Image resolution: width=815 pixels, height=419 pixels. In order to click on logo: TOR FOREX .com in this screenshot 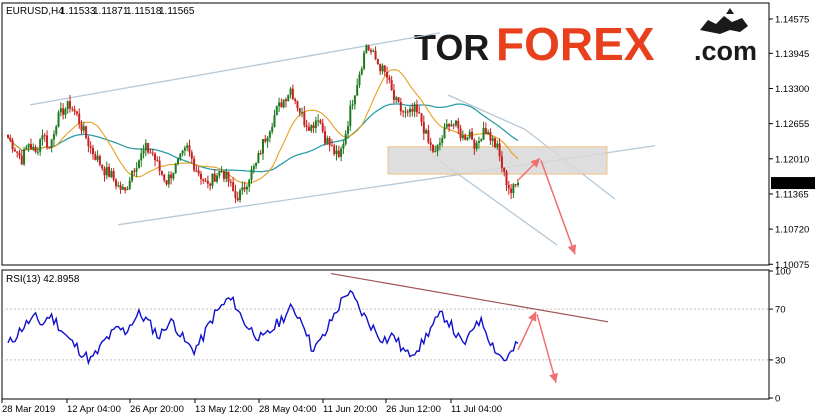, I will do `click(585, 39)`.